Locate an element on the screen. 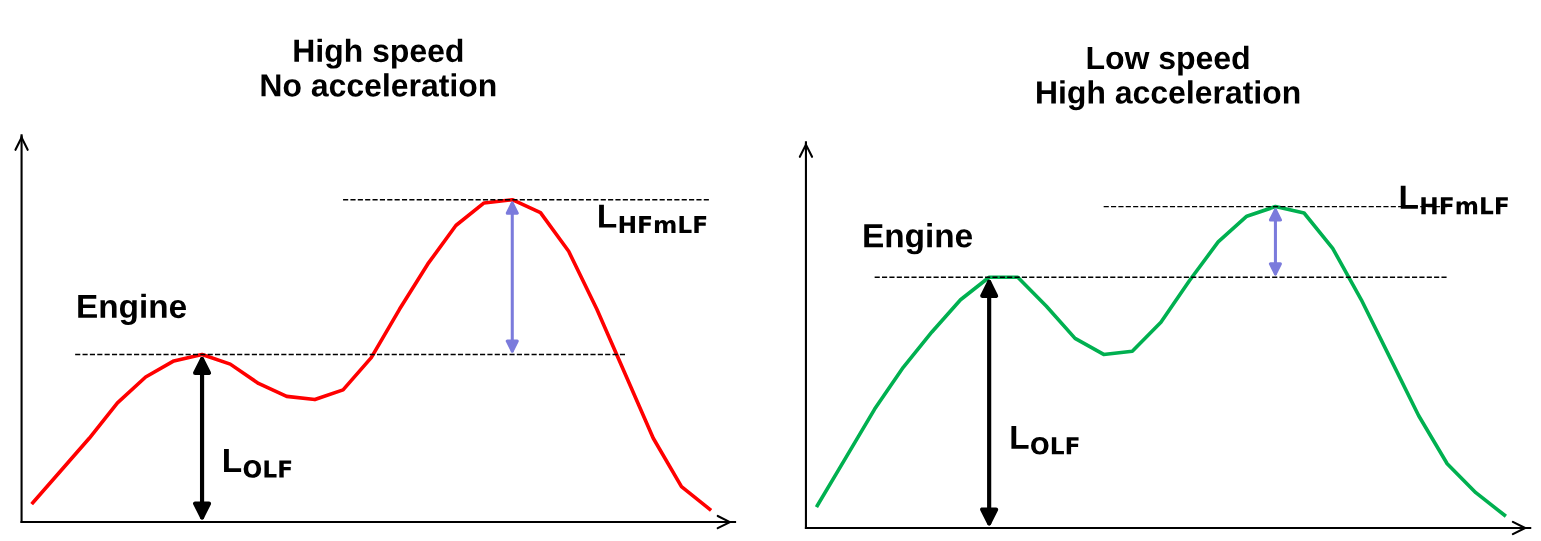 The width and height of the screenshot is (1541, 541). annotation: L$_{HFmLF}$ is located at coordinates (653, 219).